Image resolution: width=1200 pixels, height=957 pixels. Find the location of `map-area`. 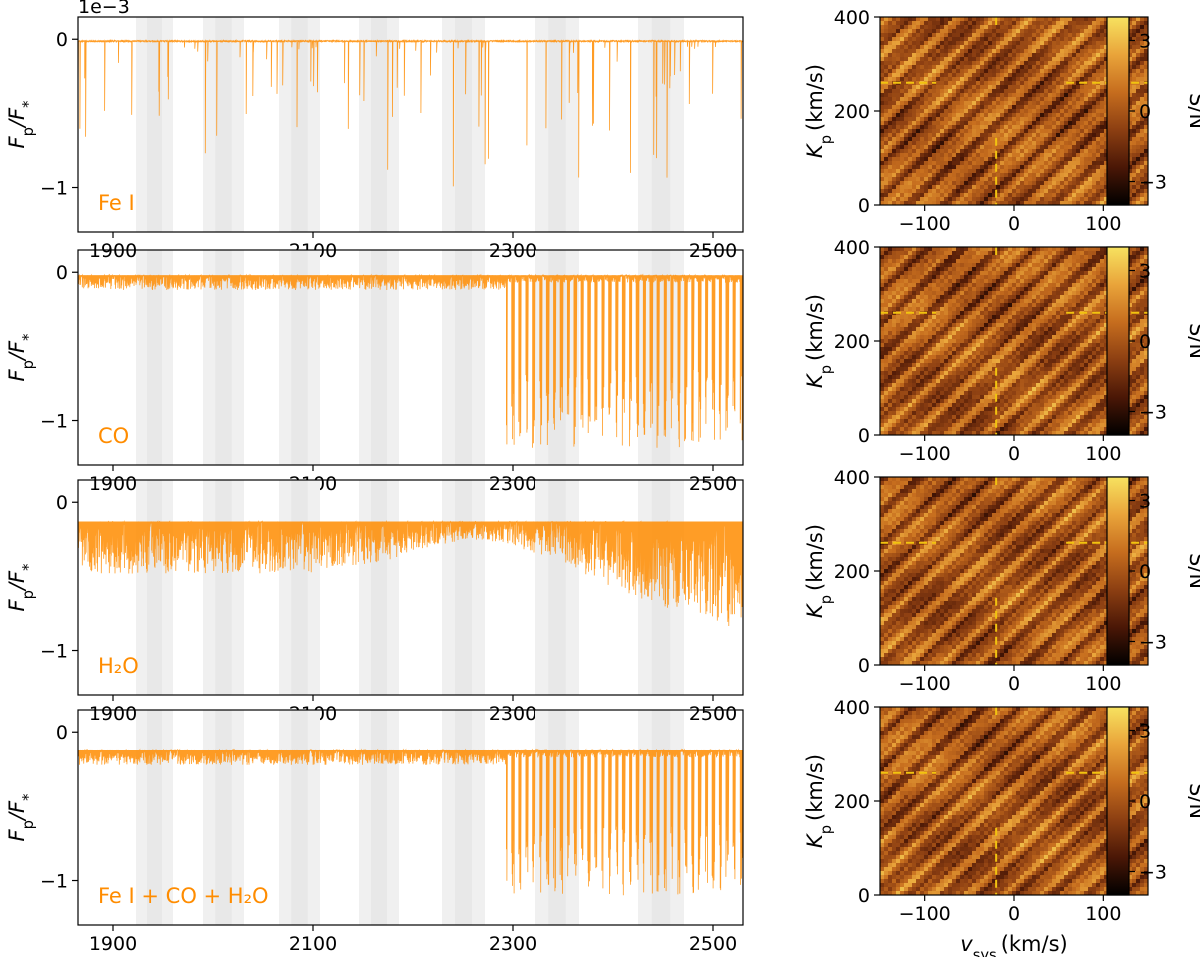

map-area is located at coordinates (1014, 341).